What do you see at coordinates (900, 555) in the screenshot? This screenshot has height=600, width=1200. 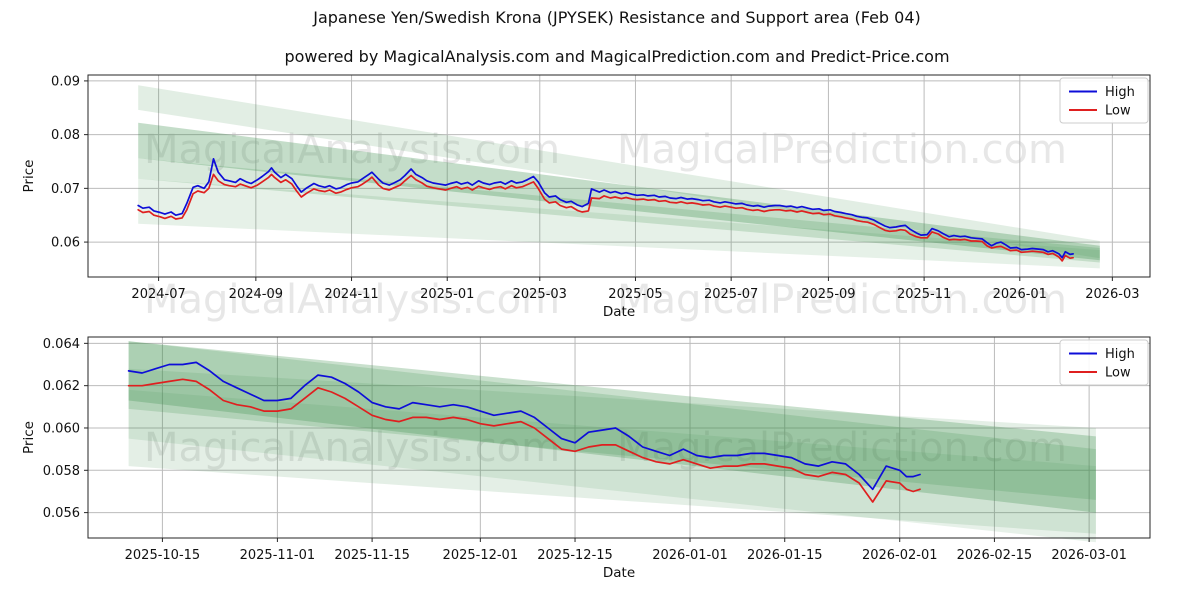 I see `x-tick-label: 2026-02-01` at bounding box center [900, 555].